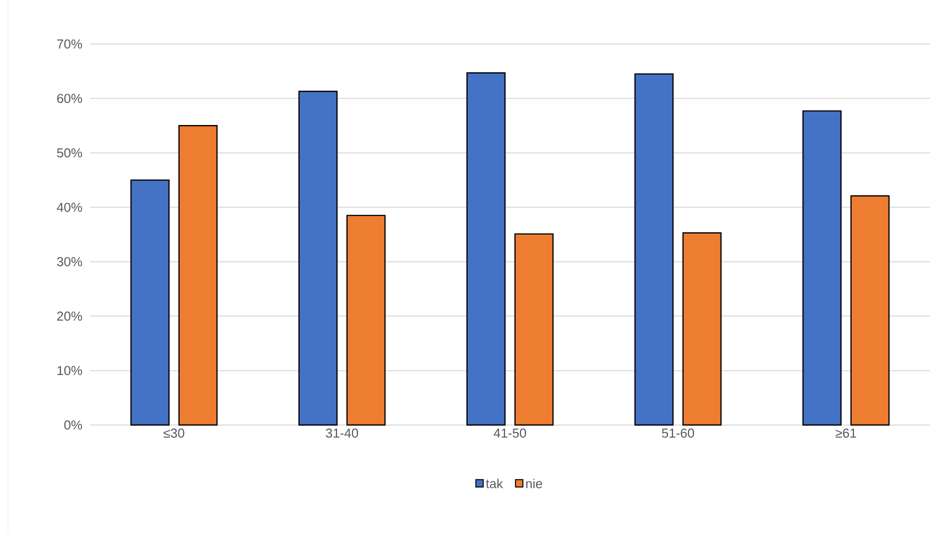  What do you see at coordinates (678, 433) in the screenshot?
I see `x-tick-label: 51-60` at bounding box center [678, 433].